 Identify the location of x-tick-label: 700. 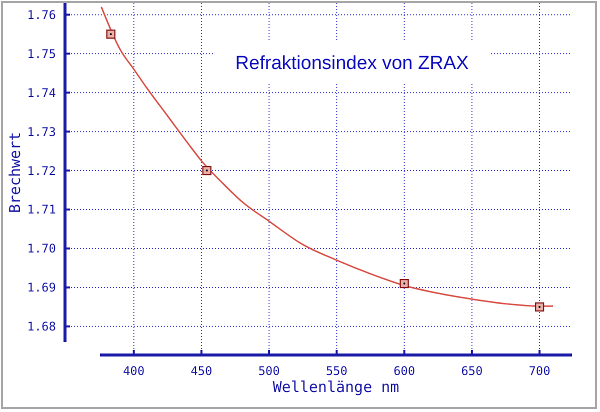
(539, 371).